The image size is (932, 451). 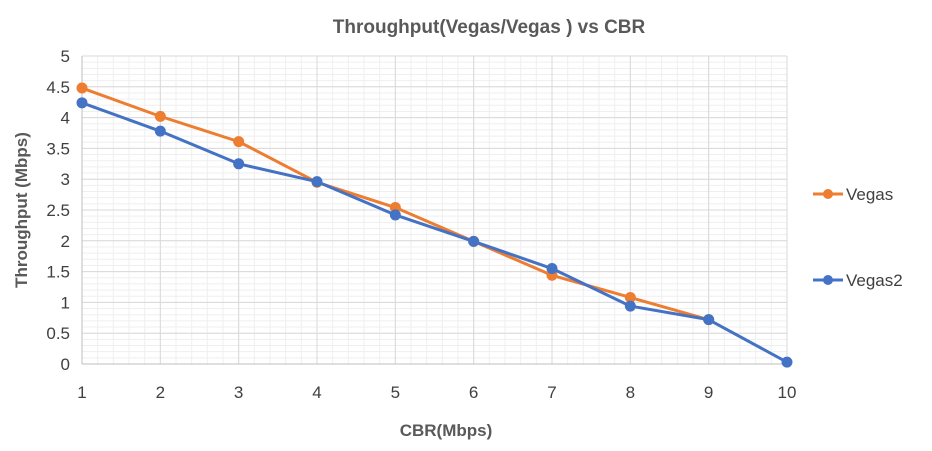 What do you see at coordinates (58, 272) in the screenshot?
I see `y-tick-label: 1.5` at bounding box center [58, 272].